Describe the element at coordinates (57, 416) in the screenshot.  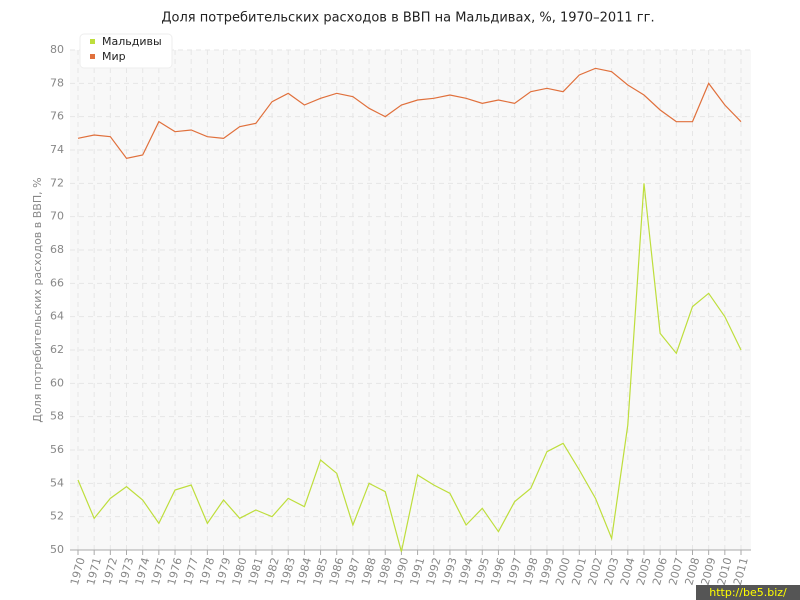
I see `y-tick-label: 58` at that location.